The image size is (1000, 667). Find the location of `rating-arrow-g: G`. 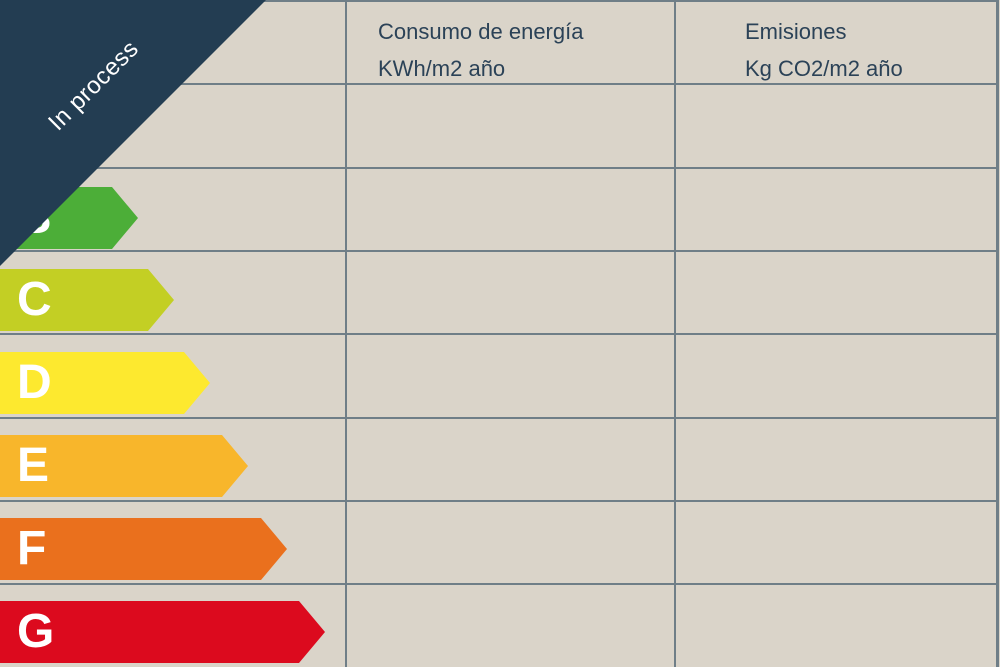

rating-arrow-g: G is located at coordinates (162, 632).